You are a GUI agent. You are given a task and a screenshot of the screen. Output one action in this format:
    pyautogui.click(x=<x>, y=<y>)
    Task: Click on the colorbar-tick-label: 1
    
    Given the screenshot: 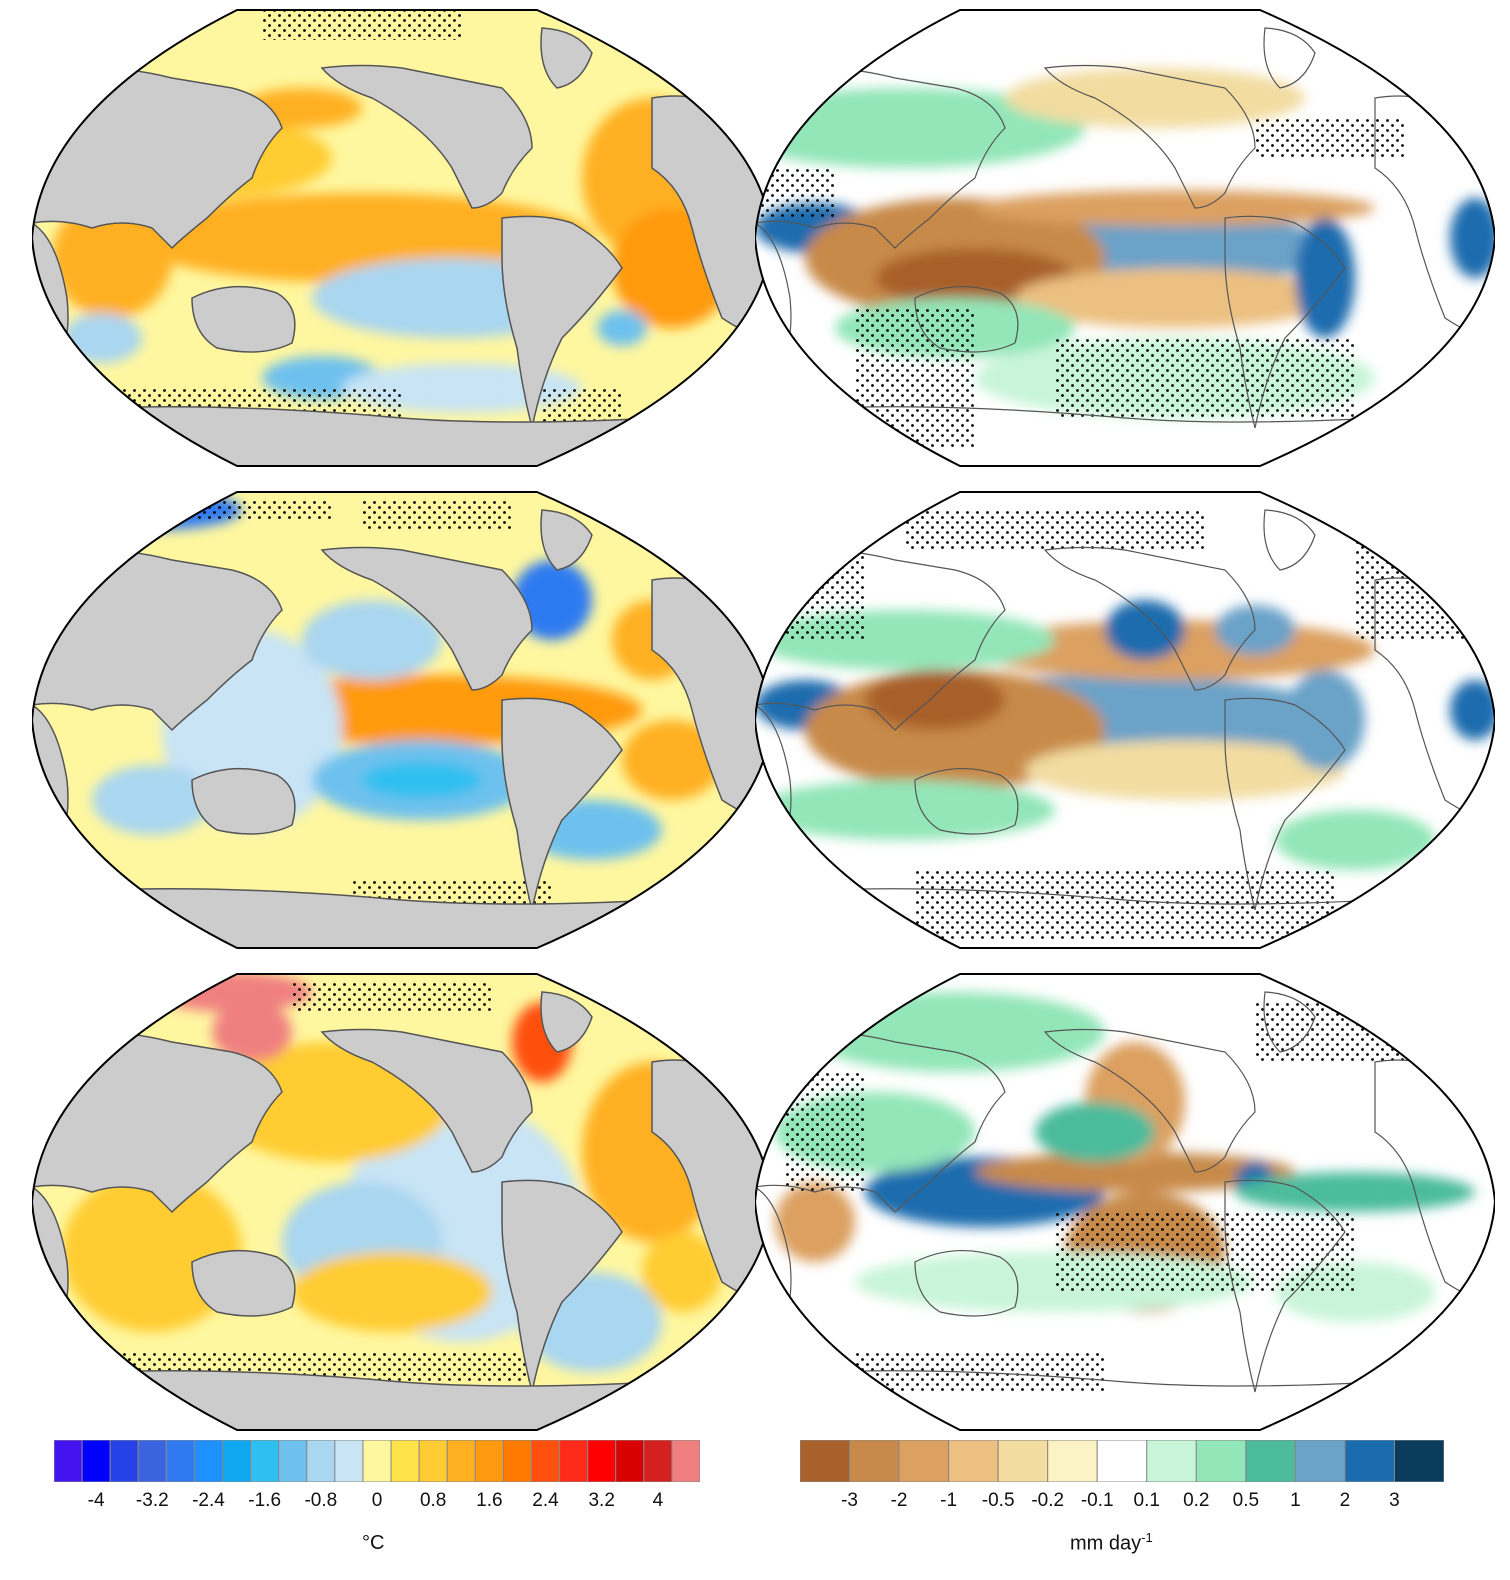 What is the action you would take?
    pyautogui.click(x=1295, y=1500)
    